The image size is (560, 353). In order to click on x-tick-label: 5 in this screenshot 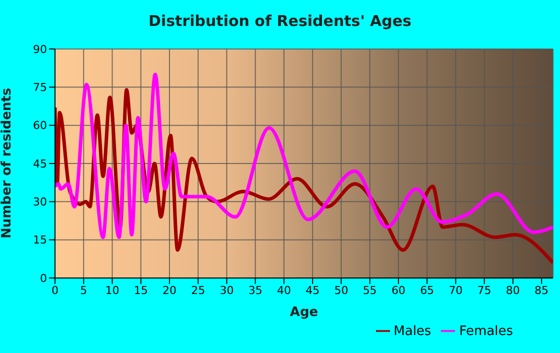, I will do `click(84, 290)`.